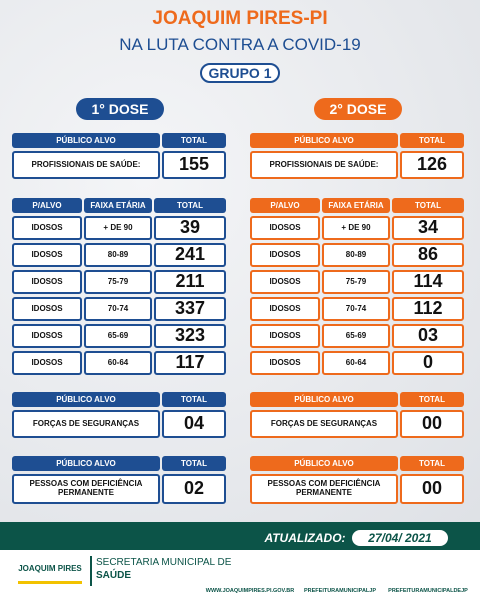 The image size is (480, 600). Describe the element at coordinates (190, 282) in the screenshot. I see `total-cell: 211` at that location.